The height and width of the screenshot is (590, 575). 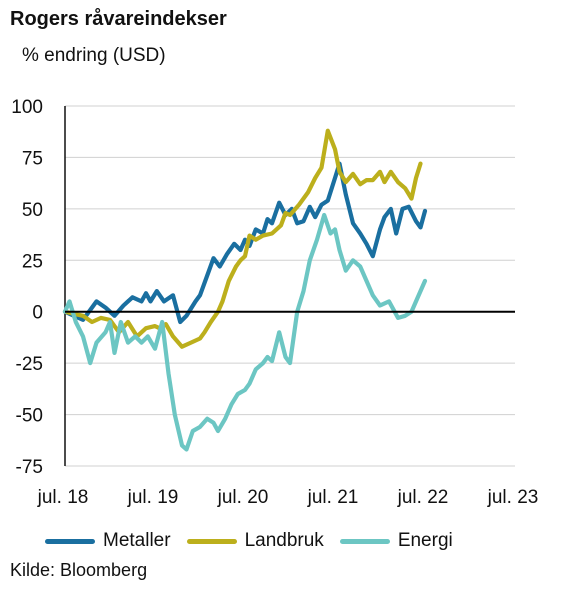 What do you see at coordinates (284, 540) in the screenshot?
I see `legend-label-landbruk: Landbruk` at bounding box center [284, 540].